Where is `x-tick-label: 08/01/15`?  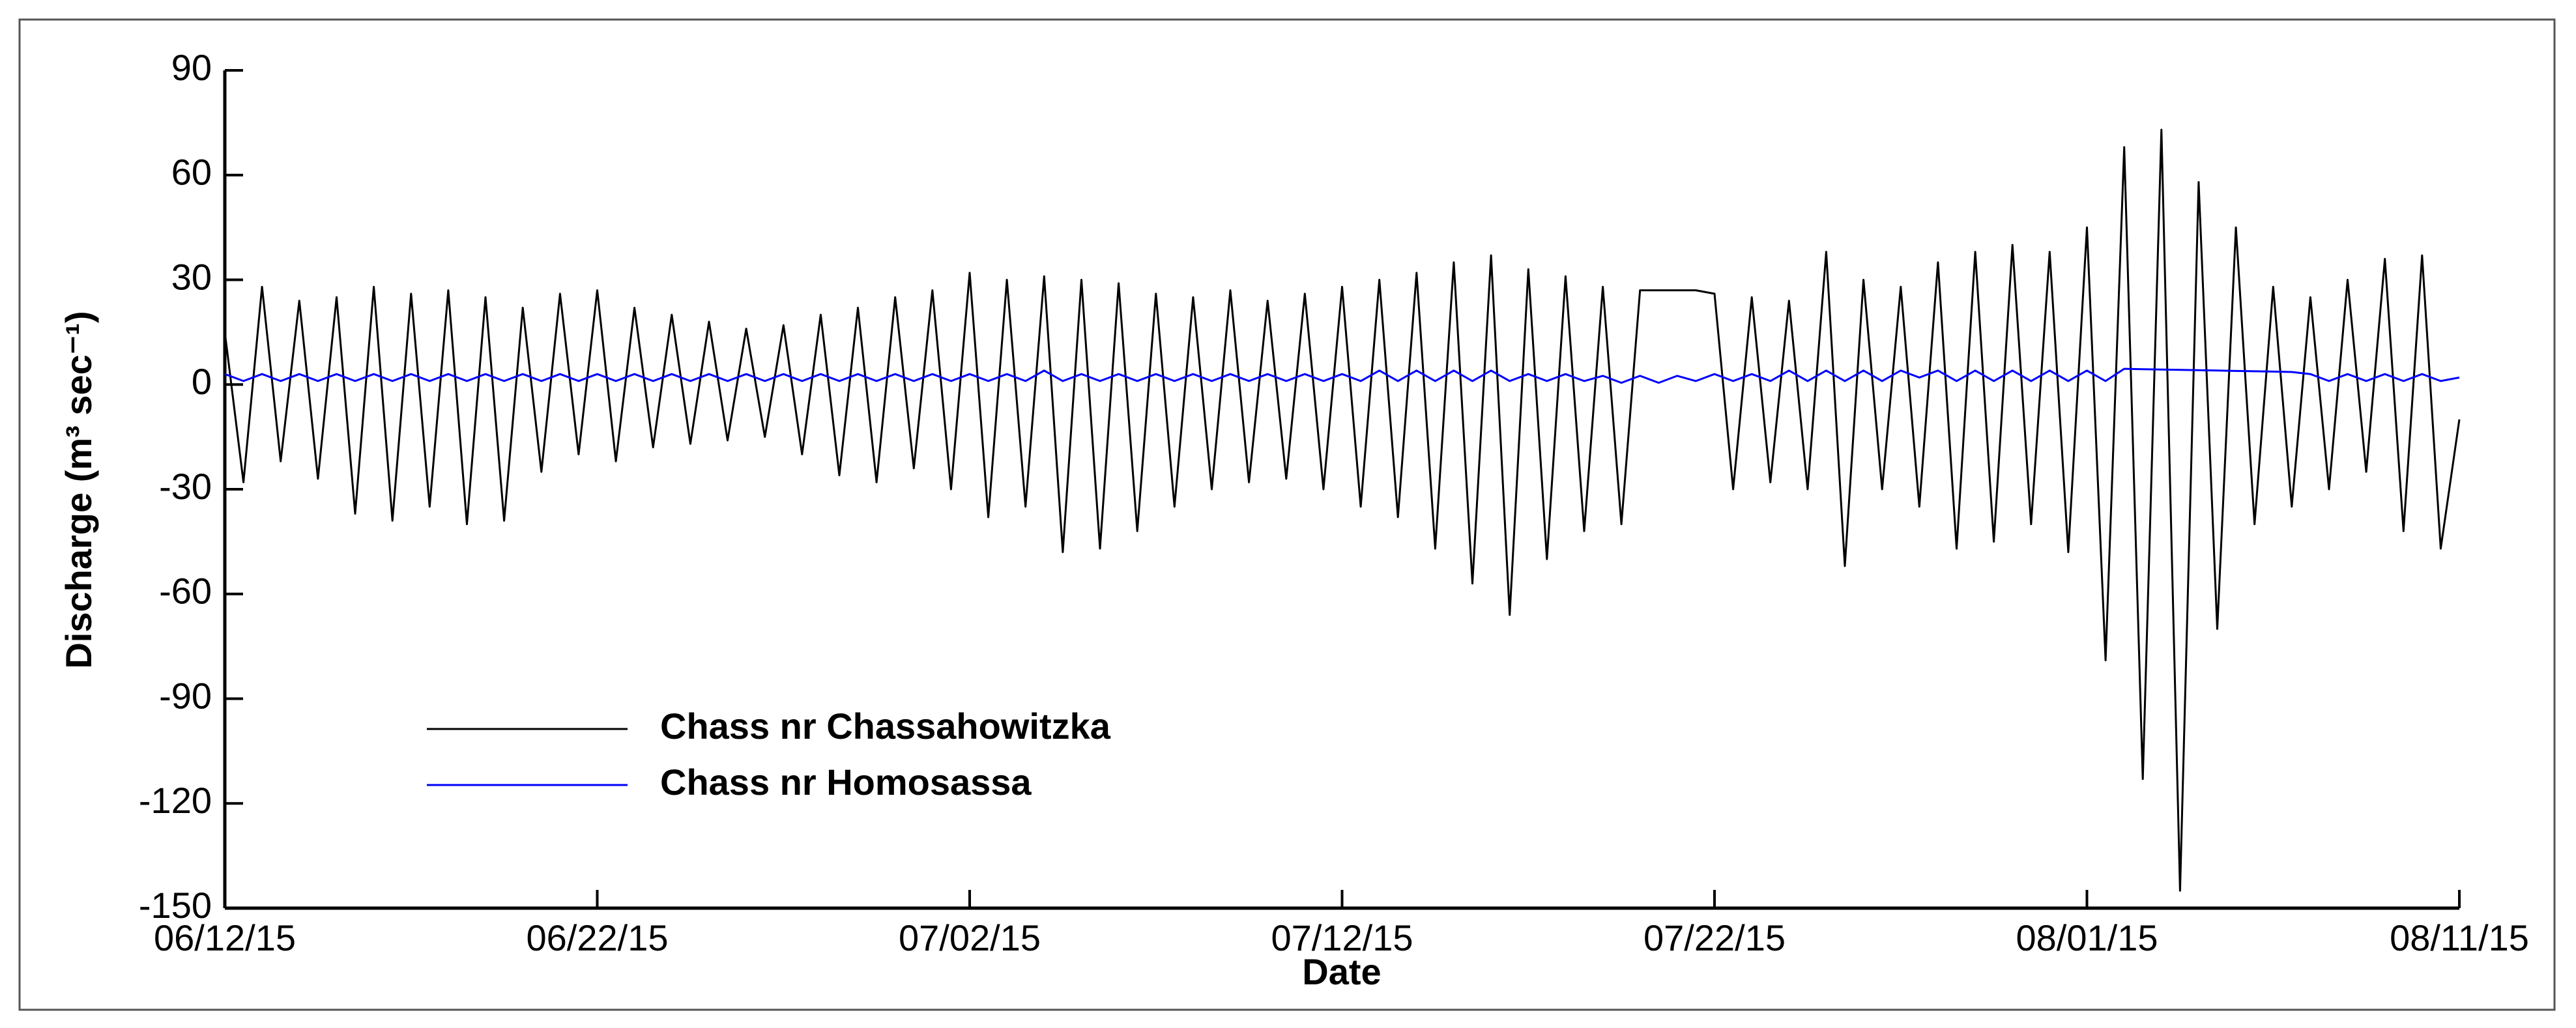 x-tick-label: 08/01/15 is located at coordinates (2087, 938).